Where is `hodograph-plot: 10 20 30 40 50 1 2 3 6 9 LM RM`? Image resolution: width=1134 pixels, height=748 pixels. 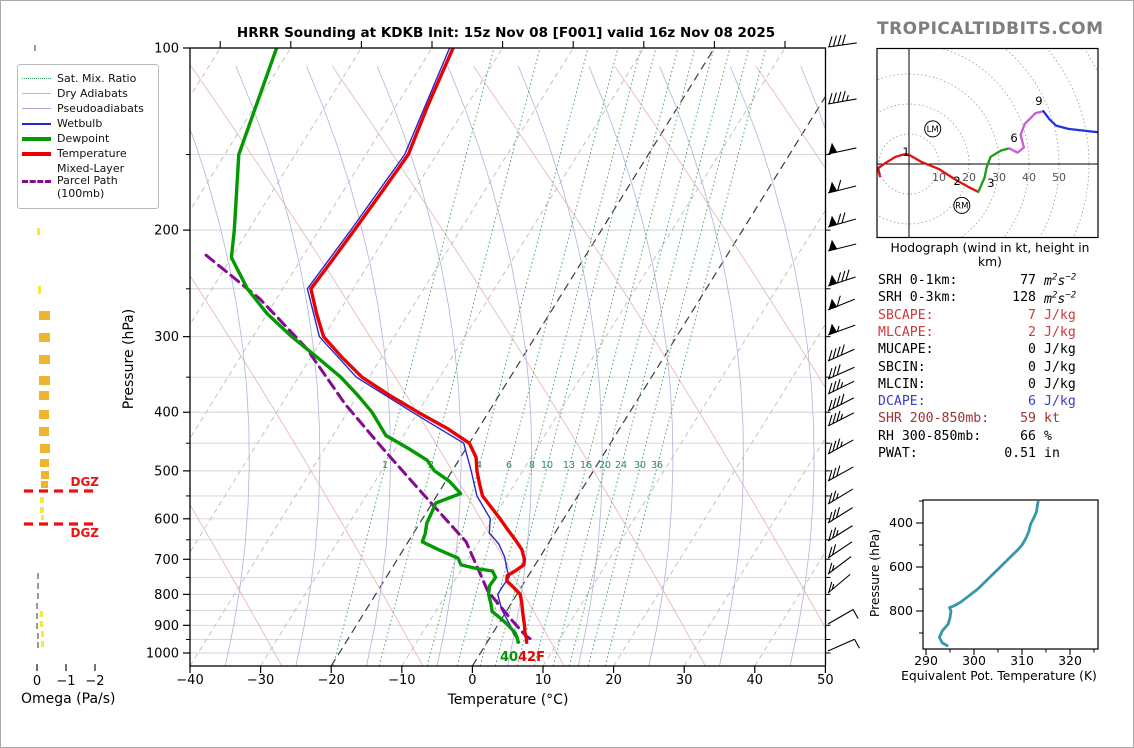
hodograph-plot: 10 20 30 40 50 1 2 3 6 9 LM RM is located at coordinates (987, 143).